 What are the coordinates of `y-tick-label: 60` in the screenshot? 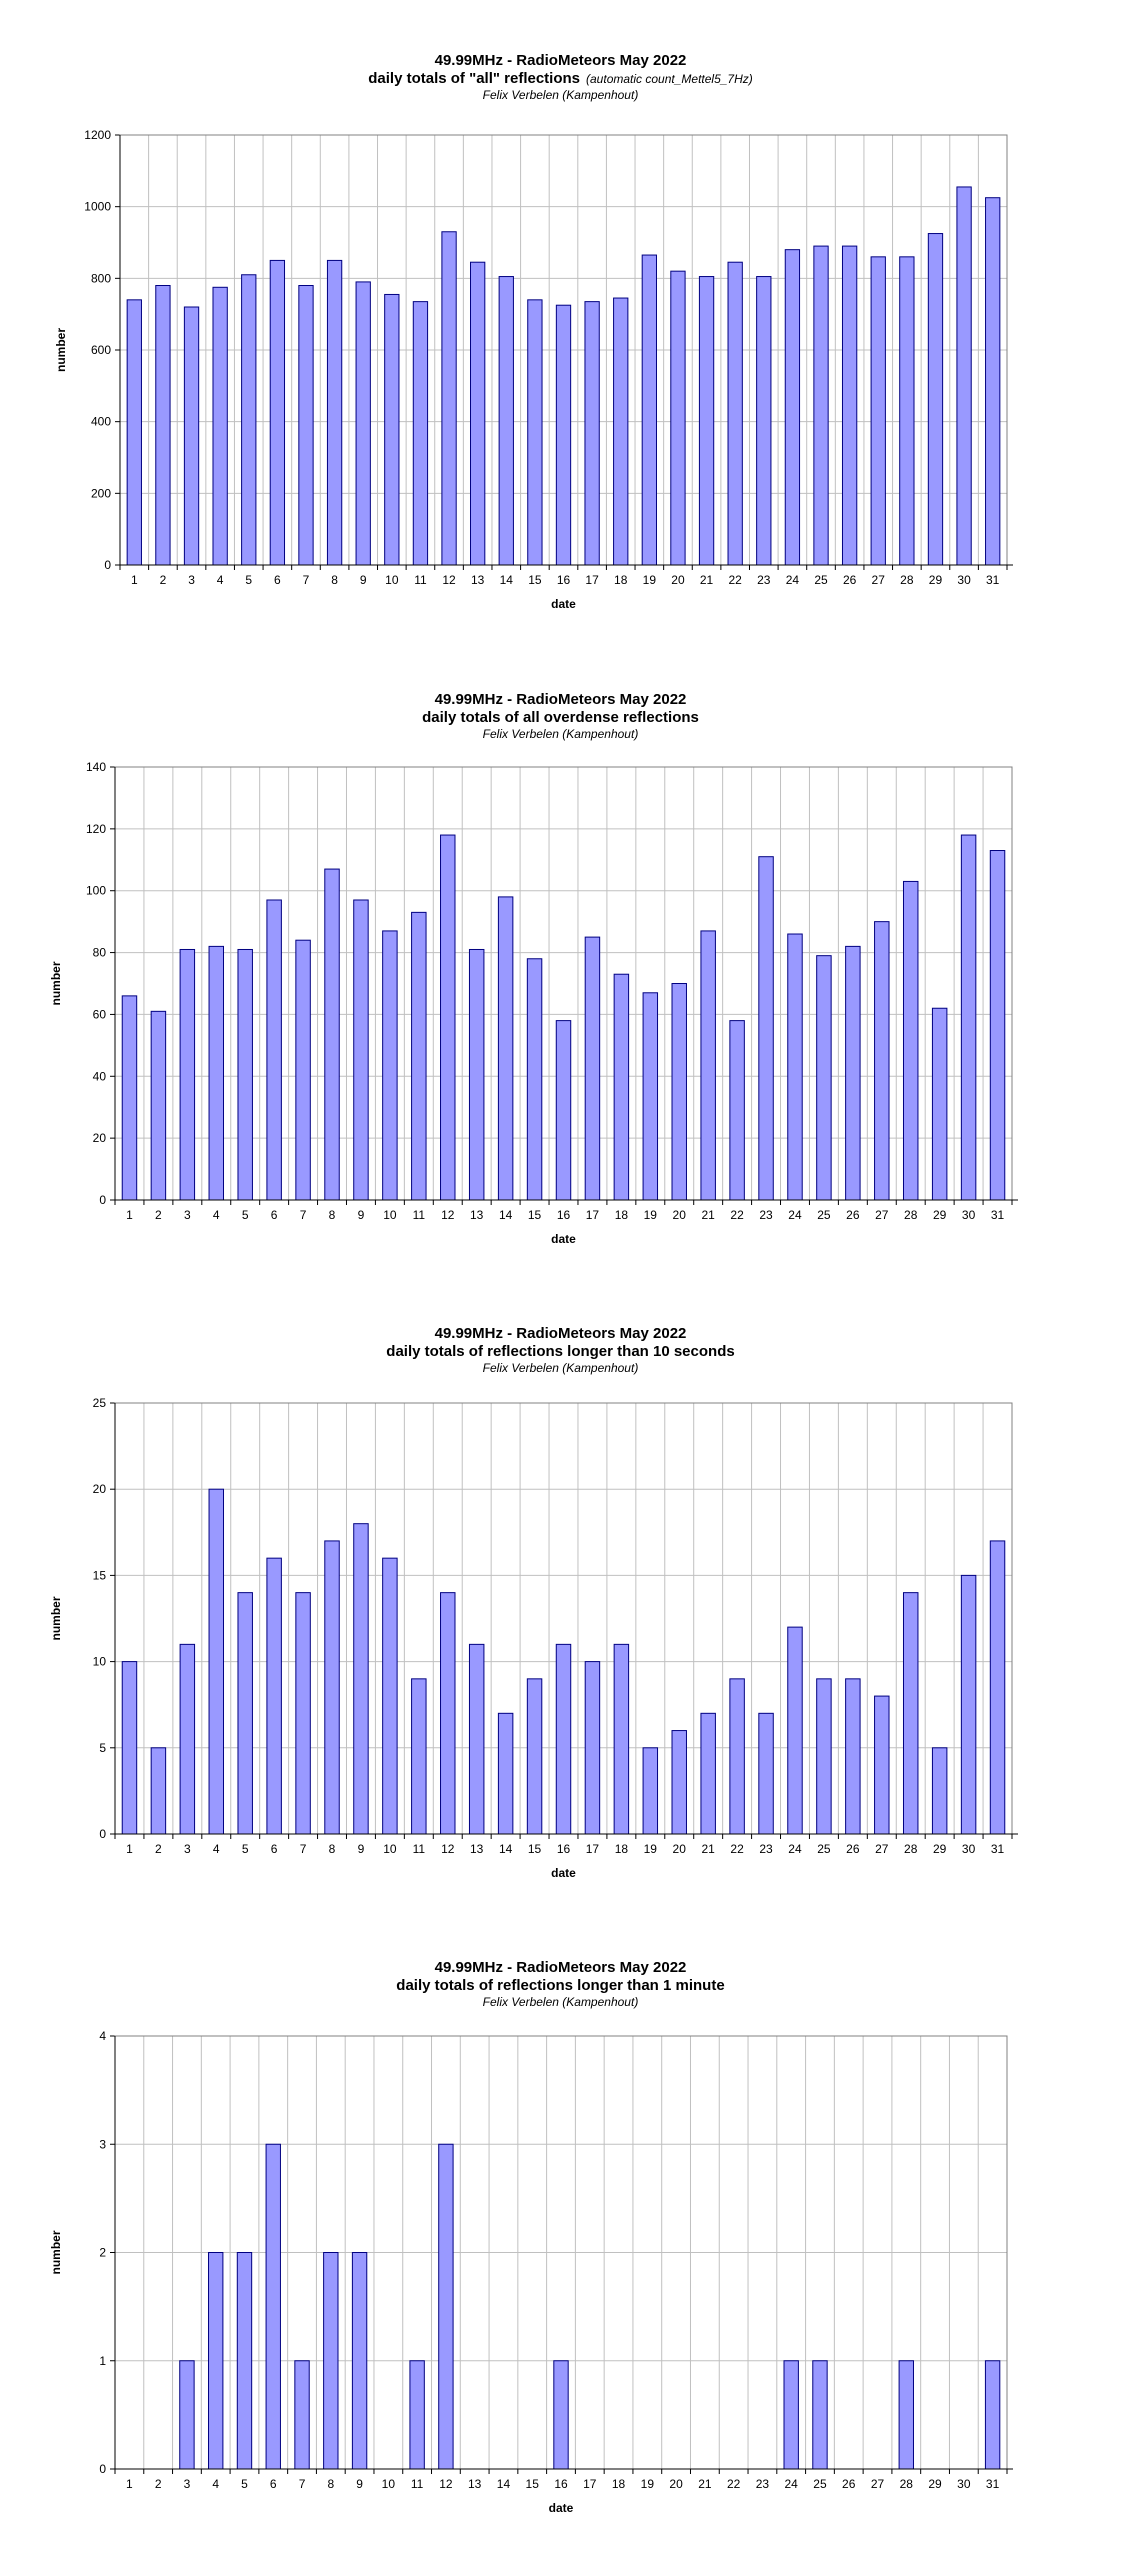 It's located at (100, 1014).